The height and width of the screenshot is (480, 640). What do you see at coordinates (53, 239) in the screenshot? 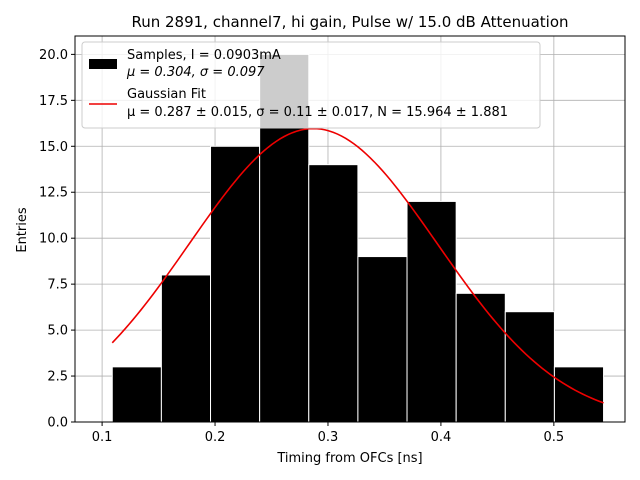
I see `y-tick-label: 10.0` at bounding box center [53, 239].